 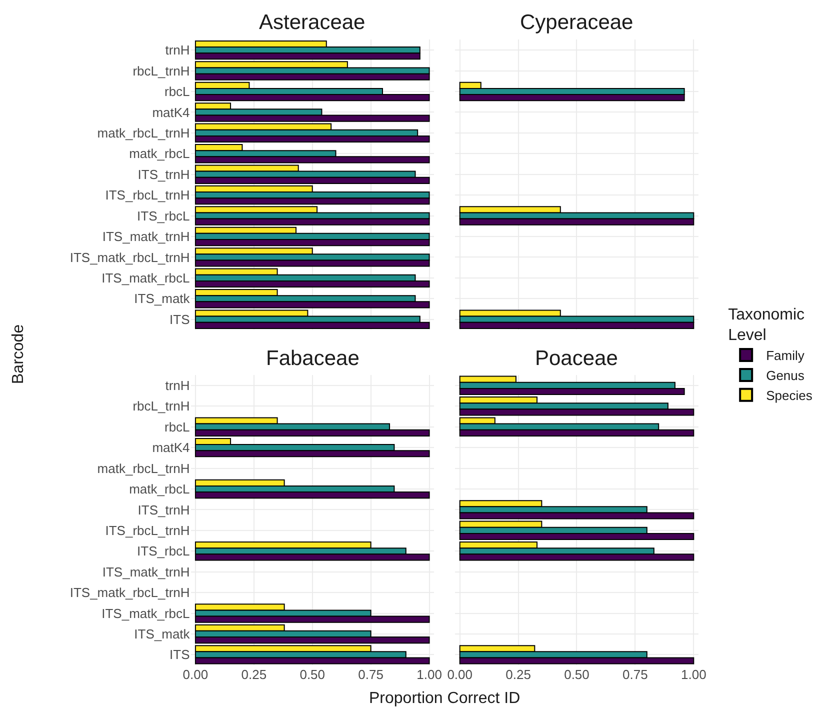 I want to click on legend-label: Genus, so click(x=785, y=376).